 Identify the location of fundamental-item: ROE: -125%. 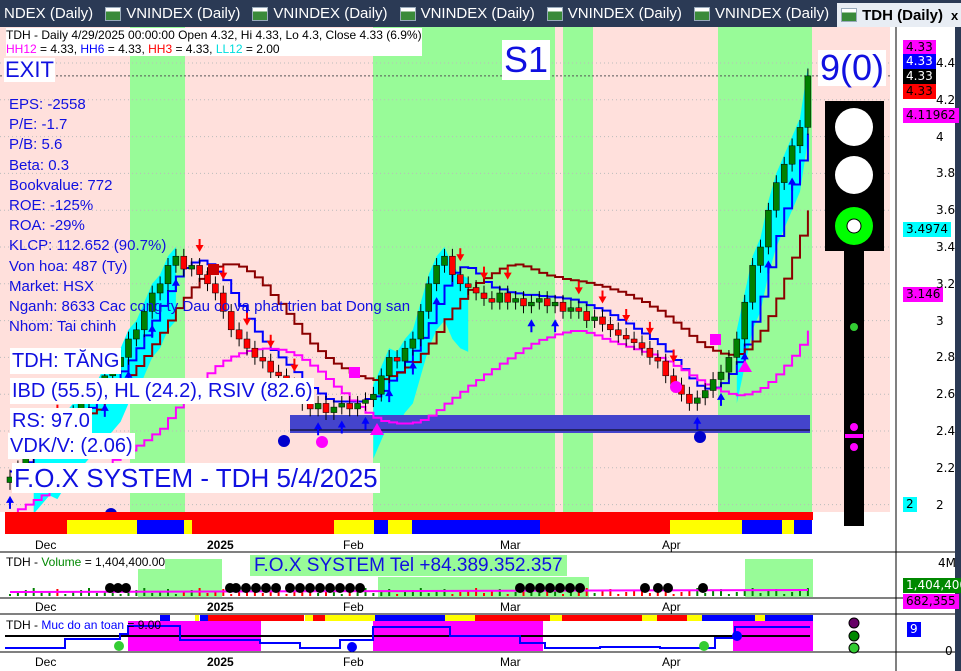
(51, 205).